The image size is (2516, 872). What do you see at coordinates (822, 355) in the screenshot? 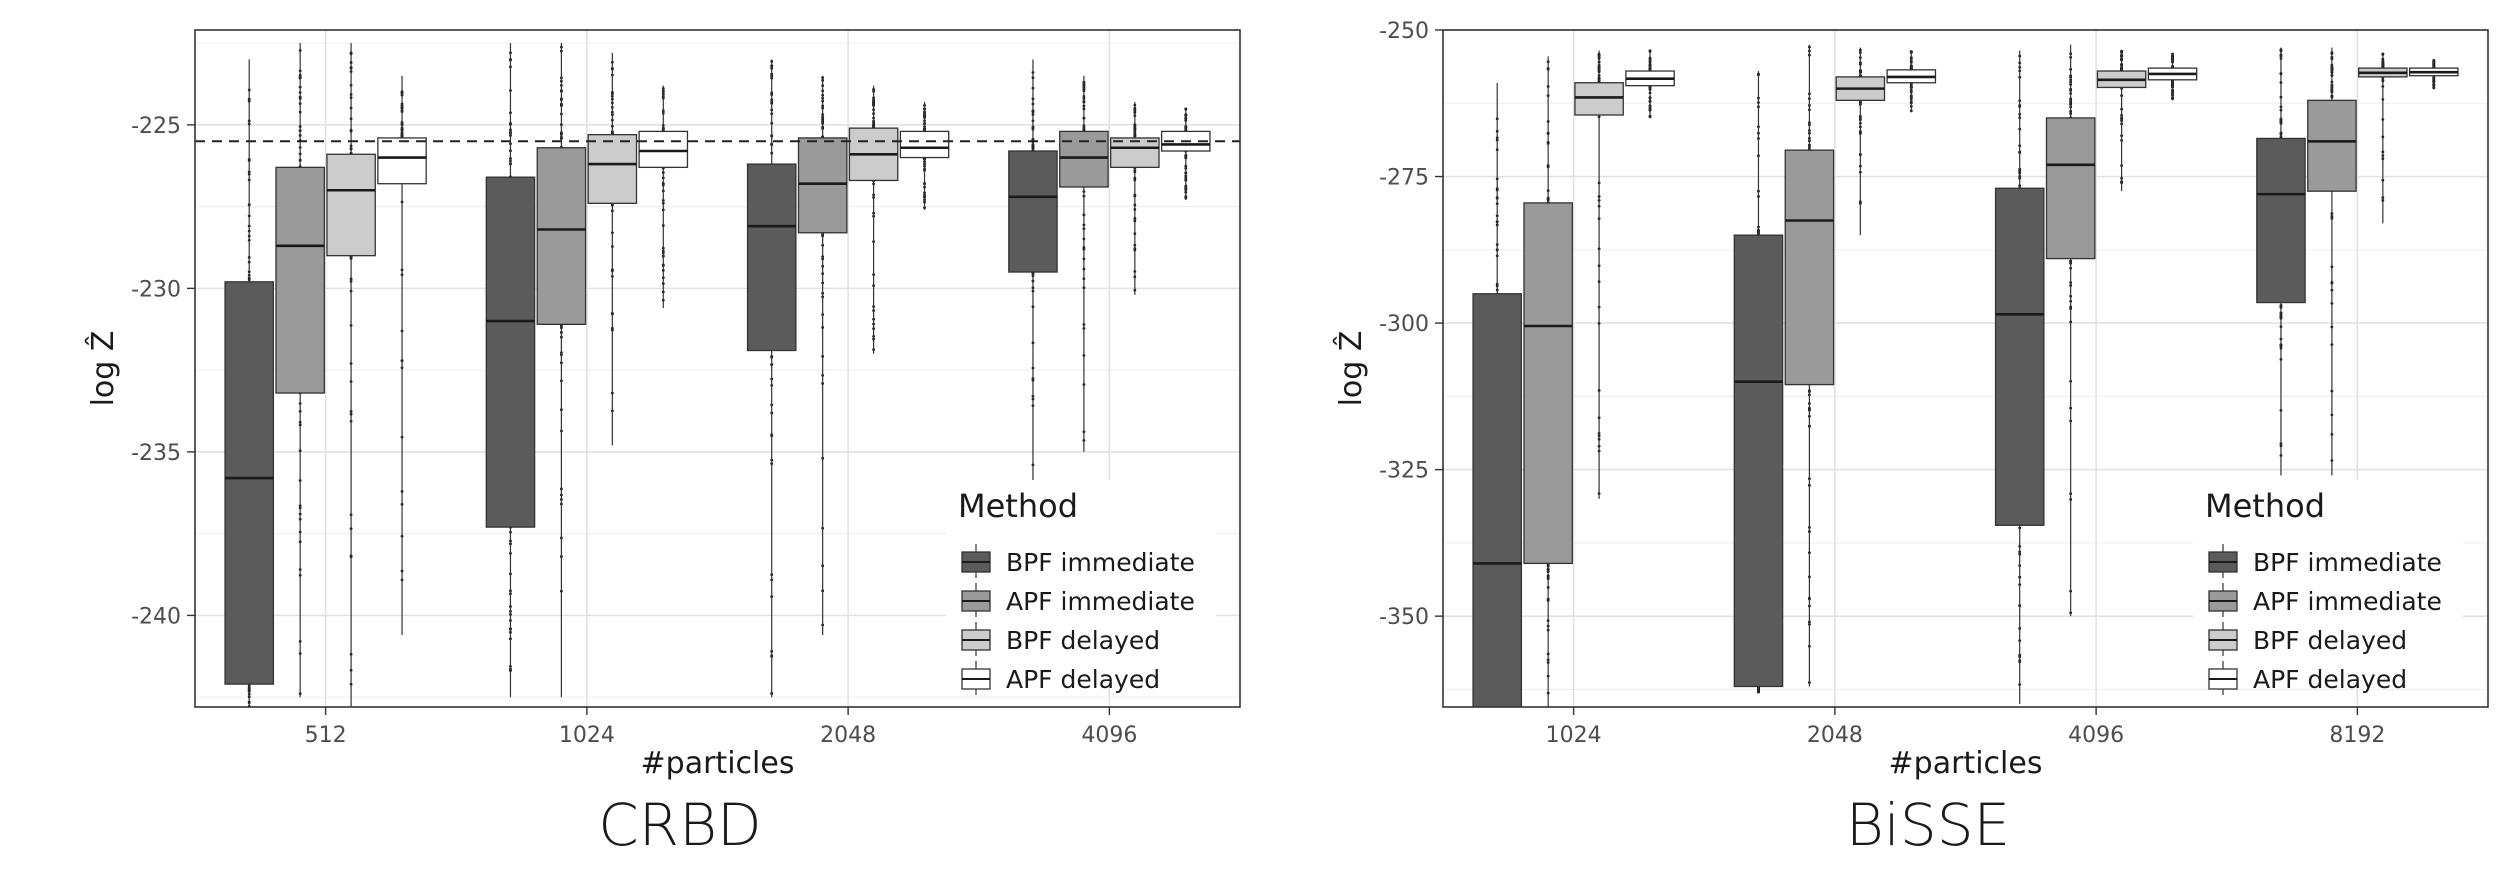
I see `box-apf-immediate-2048` at bounding box center [822, 355].